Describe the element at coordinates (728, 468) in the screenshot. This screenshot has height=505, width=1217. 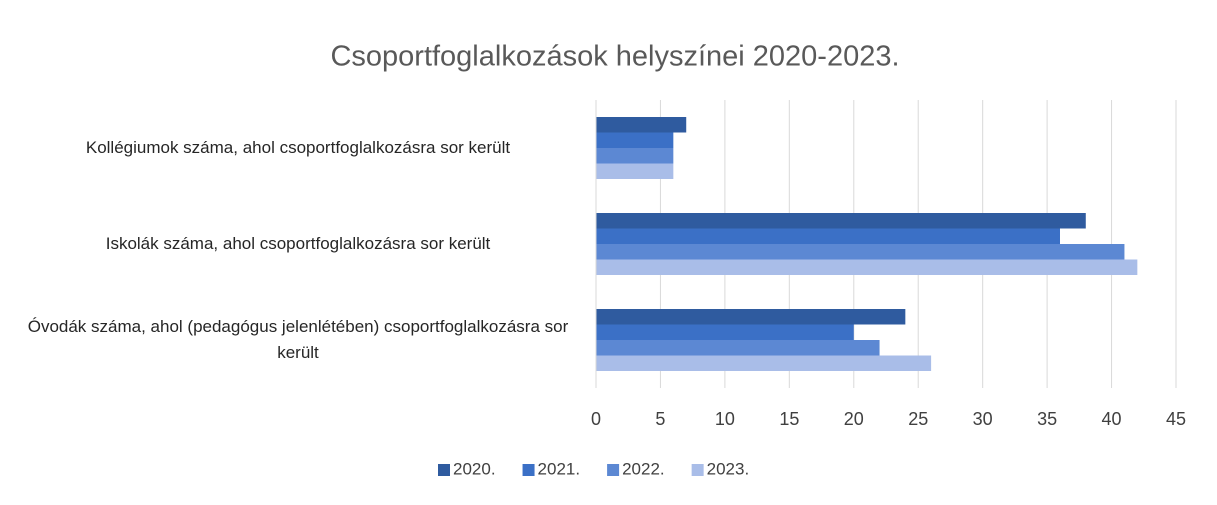
I see `legend-label: 2023.` at that location.